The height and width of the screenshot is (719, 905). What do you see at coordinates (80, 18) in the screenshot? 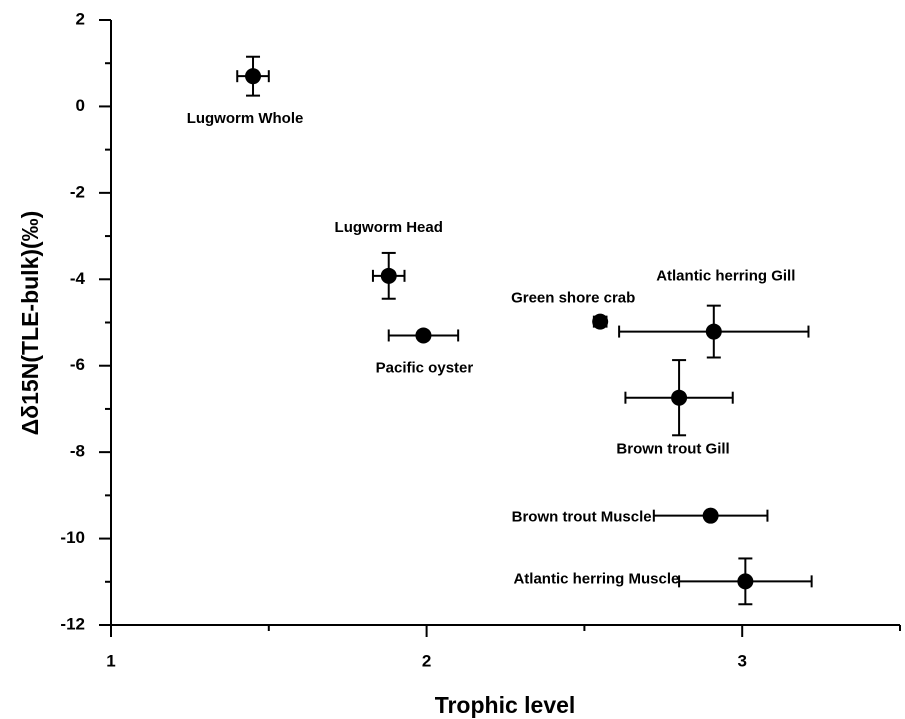
I see `y-tick-label: 2` at bounding box center [80, 18].